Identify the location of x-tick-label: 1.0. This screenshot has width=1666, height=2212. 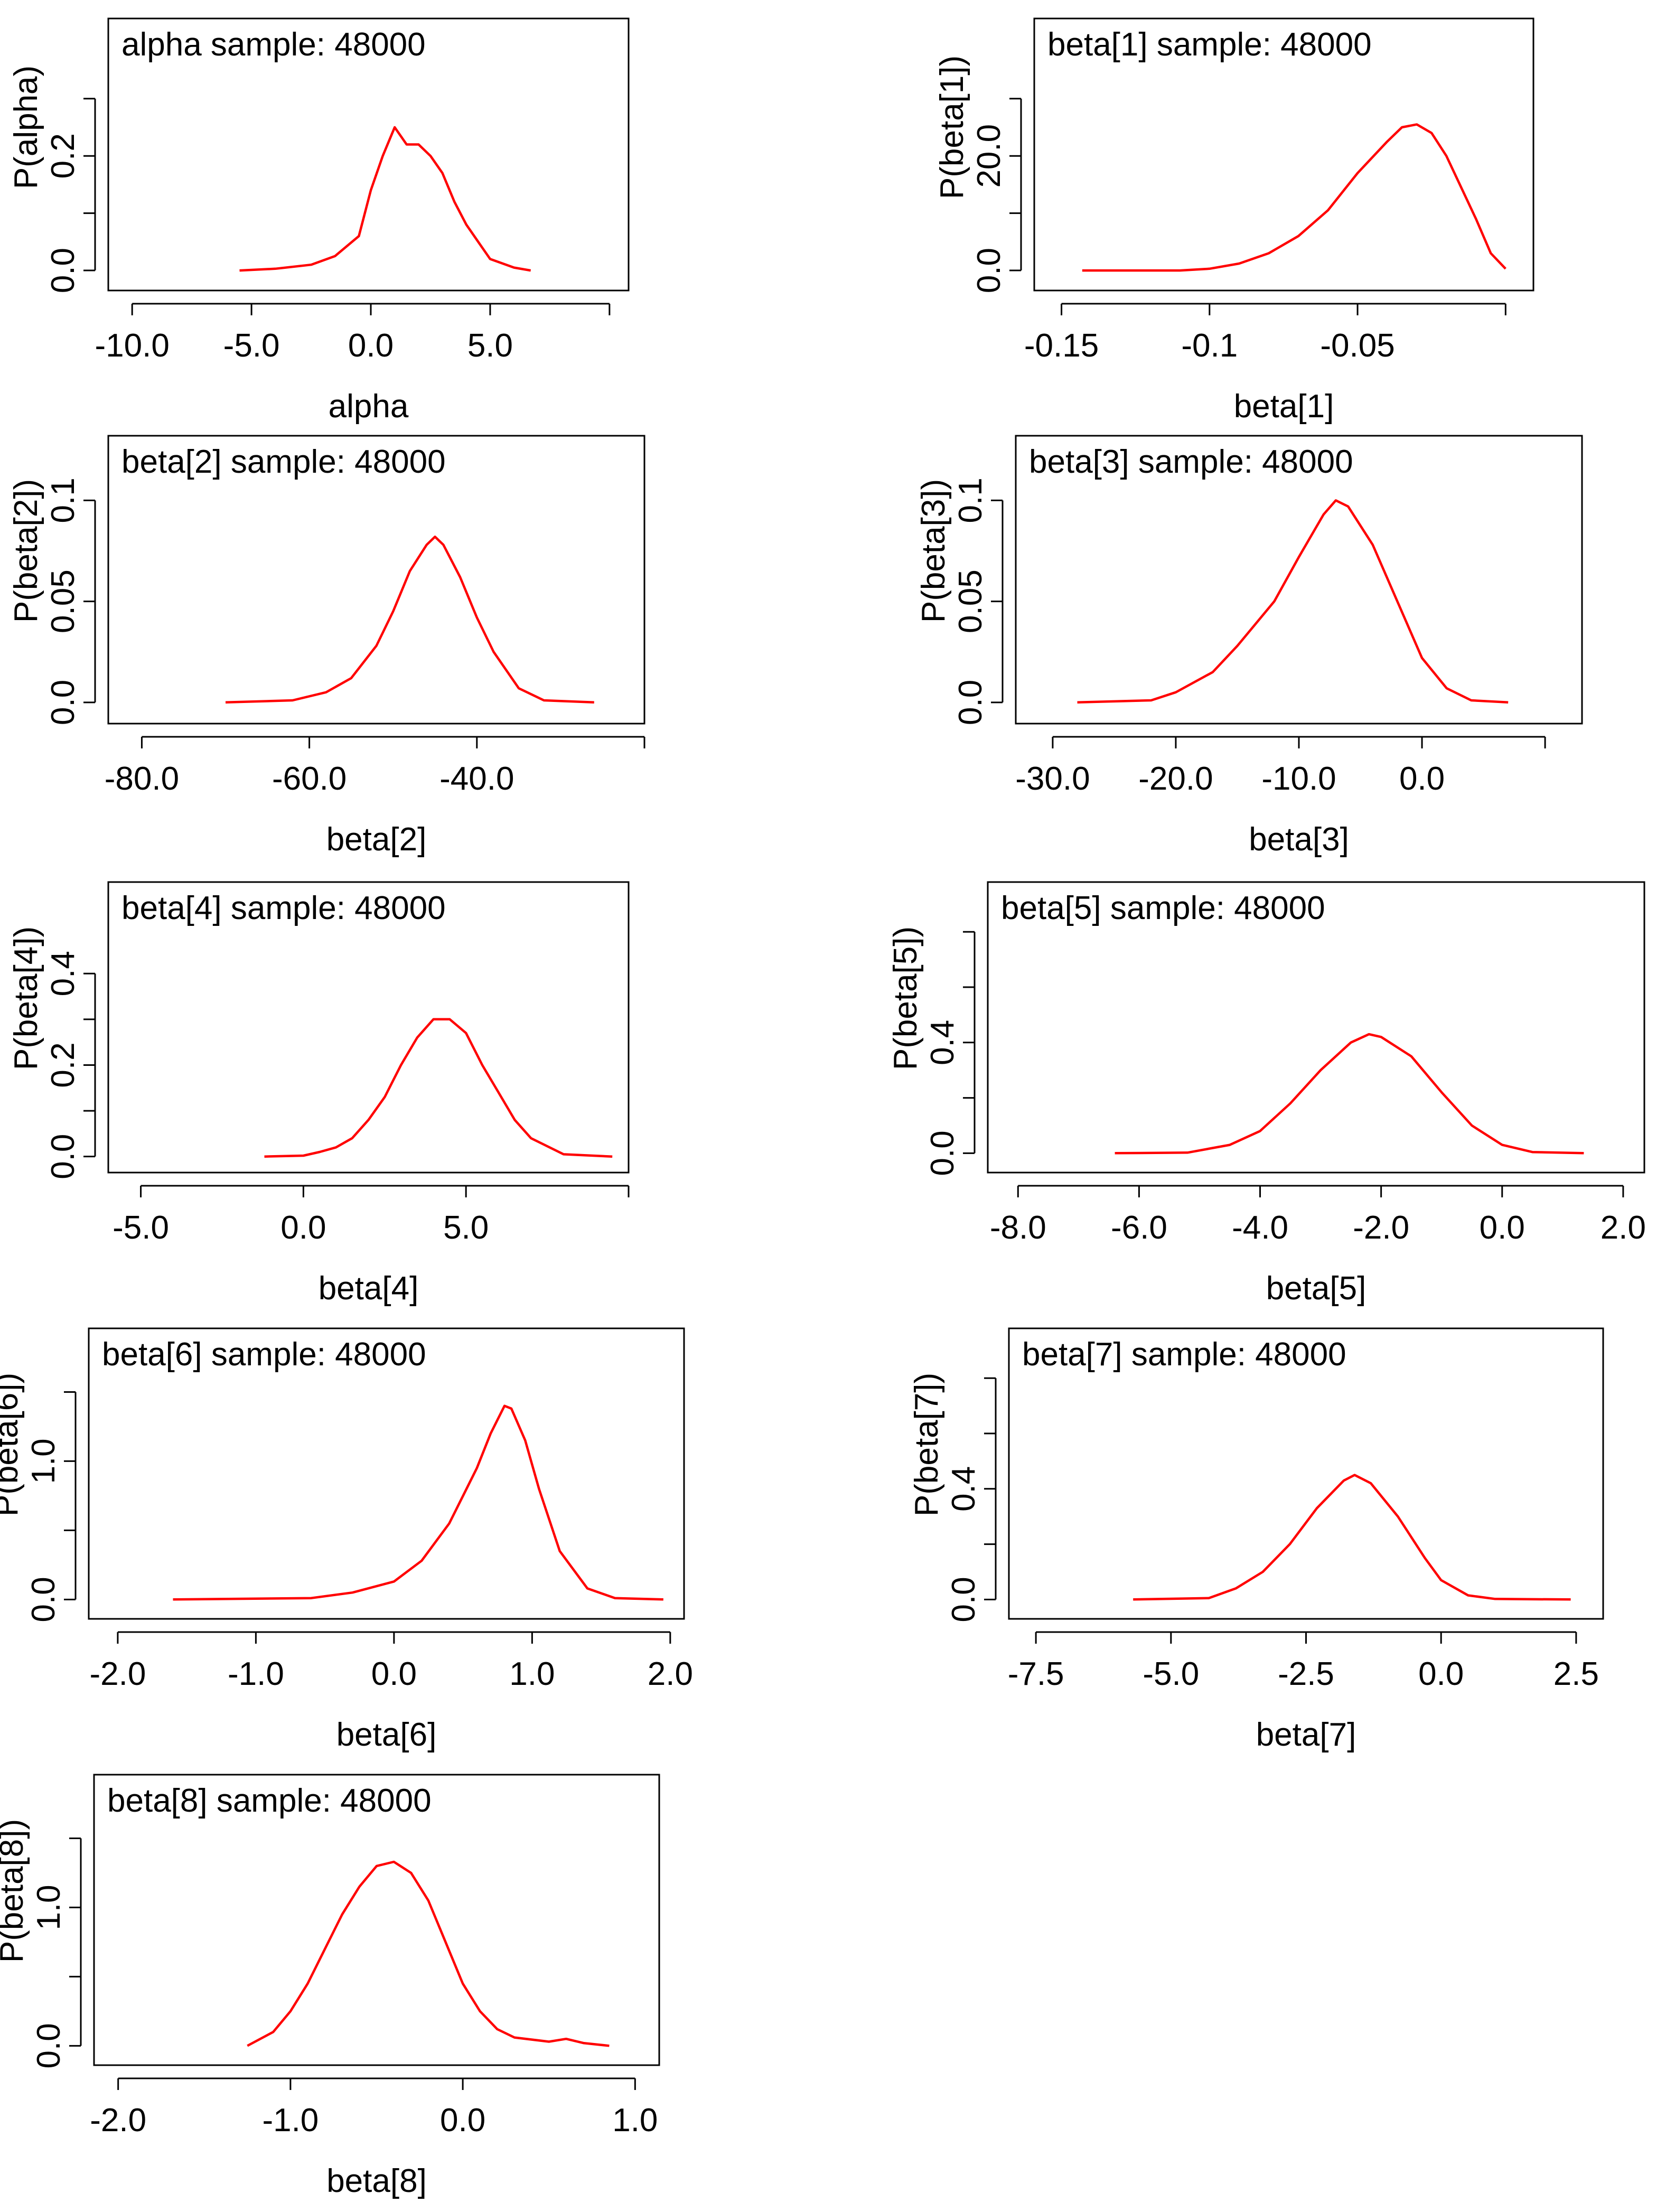
(635, 2120).